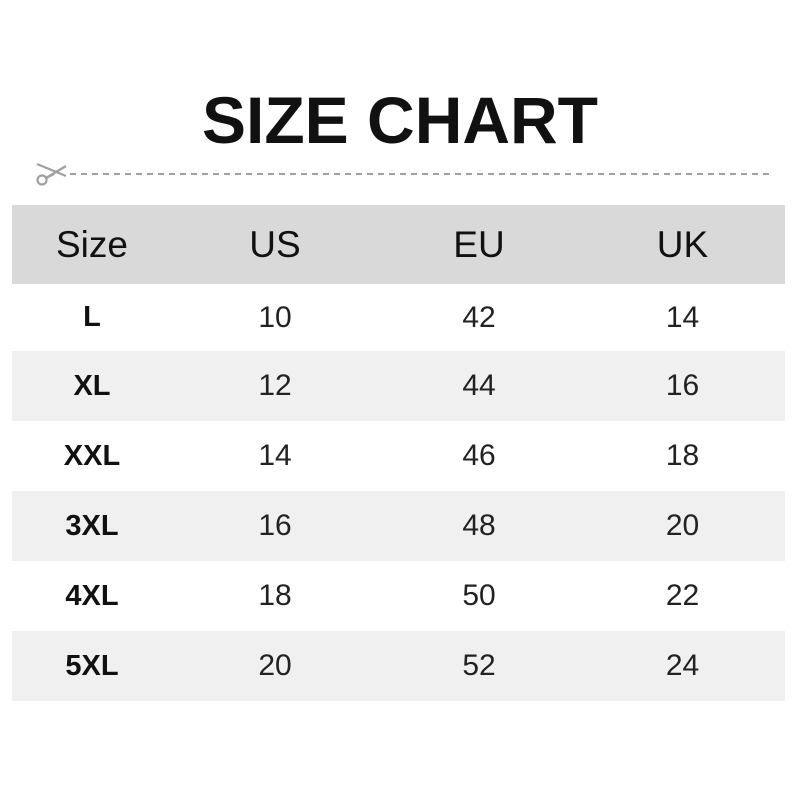 The image size is (800, 800). I want to click on cell-eu: 52, so click(479, 665).